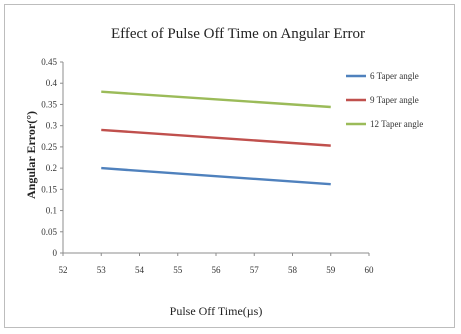  What do you see at coordinates (331, 270) in the screenshot?
I see `x-tick-label: 59` at bounding box center [331, 270].